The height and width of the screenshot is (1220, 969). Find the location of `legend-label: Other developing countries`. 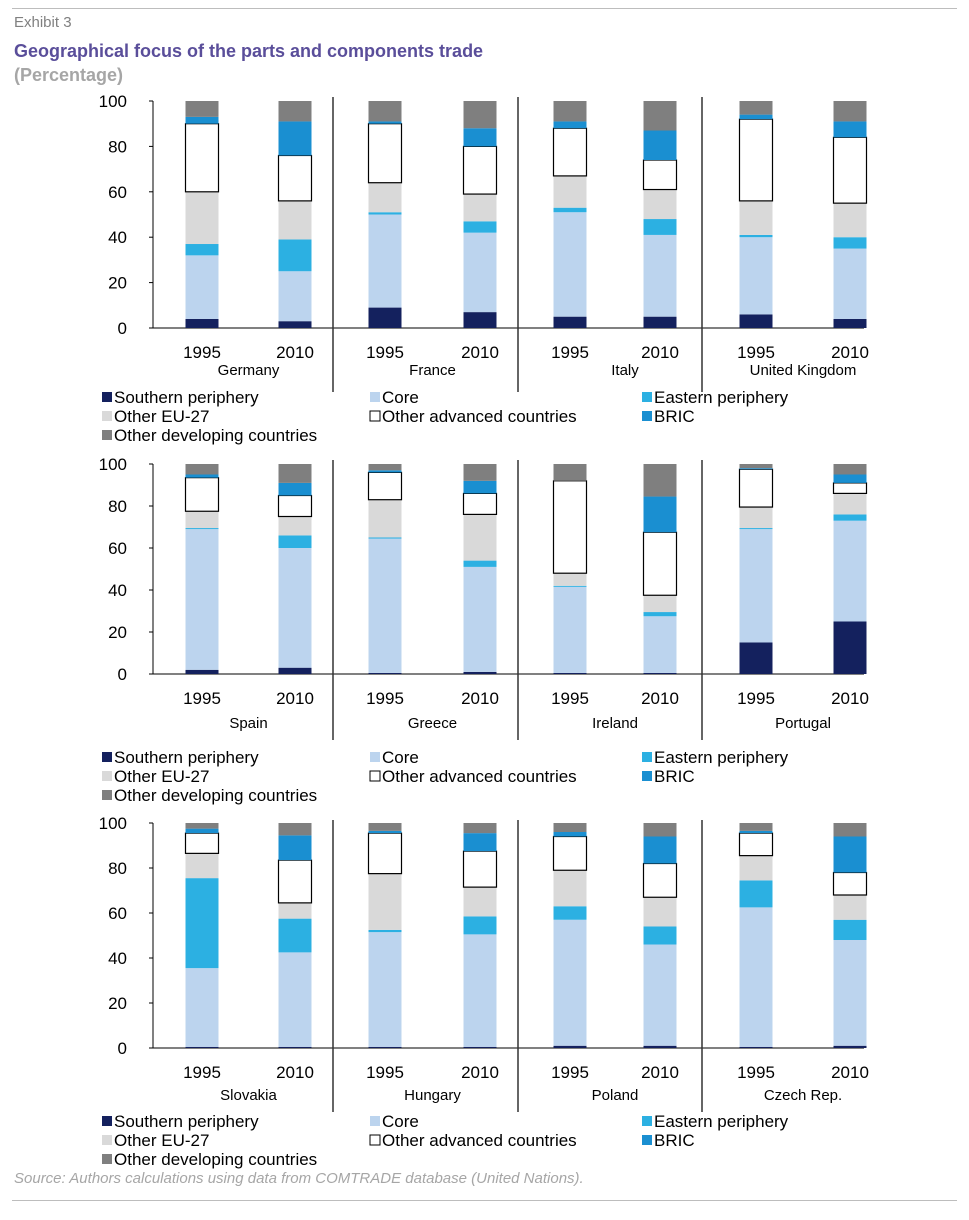

legend-label: Other developing countries is located at coordinates (215, 1159).